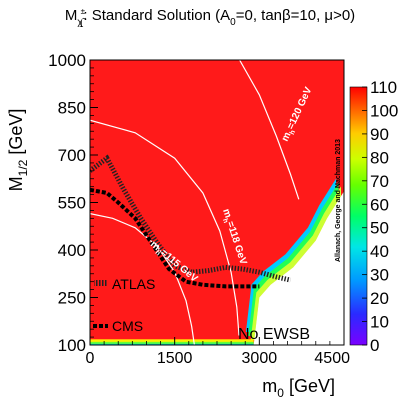  Describe the element at coordinates (338, 200) in the screenshot. I see `credit-text: Allanach, George and Nachman 2013` at that location.